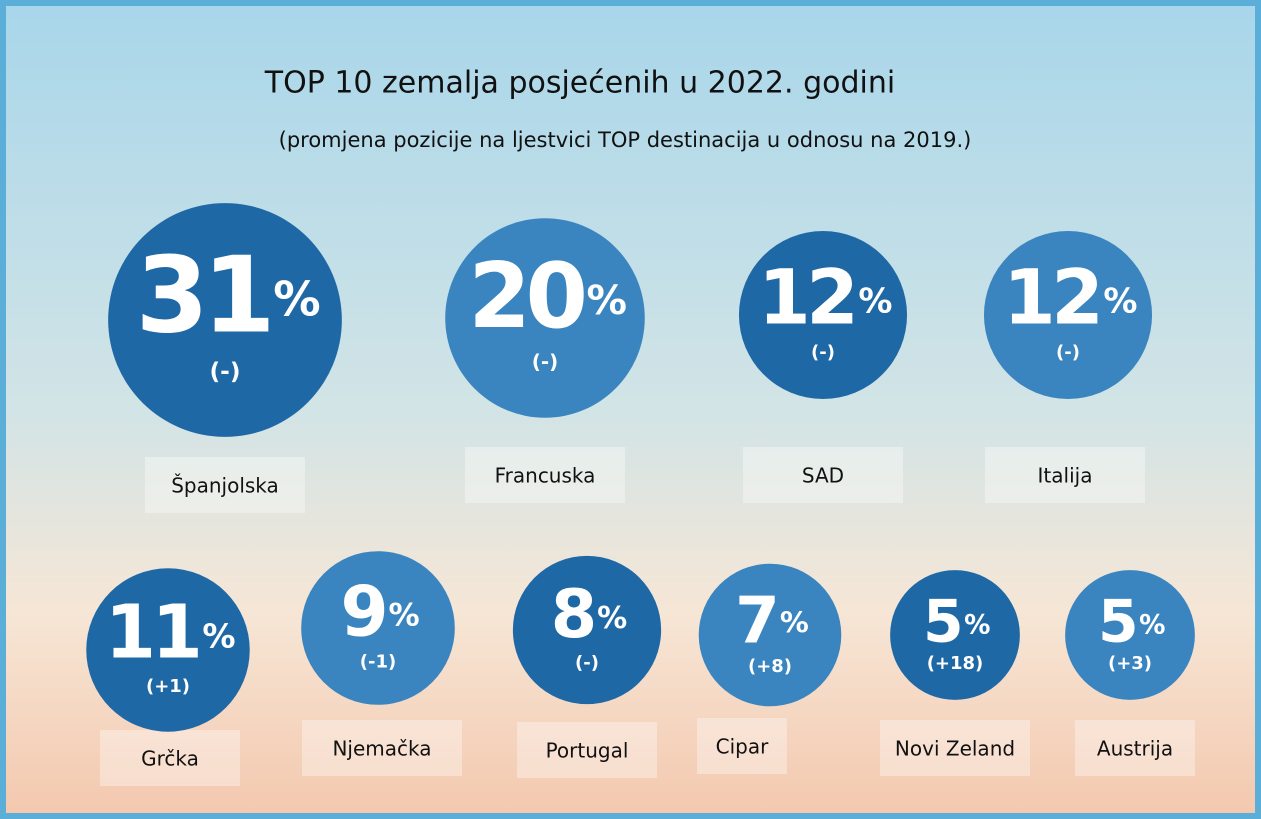 This screenshot has width=1261, height=819. Describe the element at coordinates (526, 297) in the screenshot. I see `value-number: 20` at that location.